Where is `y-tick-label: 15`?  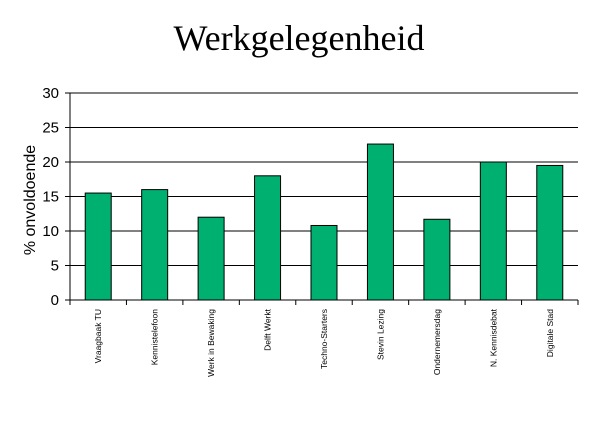 y-tick-label: 15 is located at coordinates (50, 197).